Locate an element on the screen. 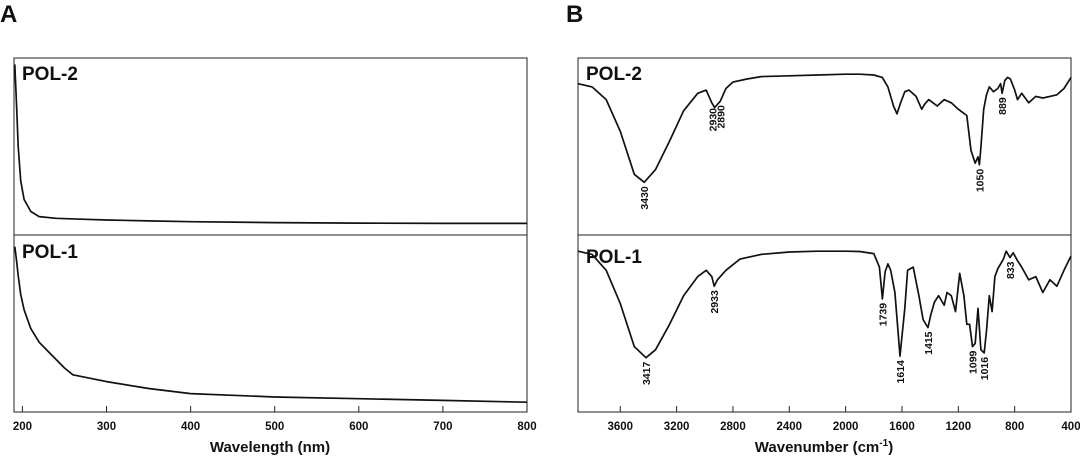  panel-a-x-axis-title: Wavelength (nm) is located at coordinates (270, 447).